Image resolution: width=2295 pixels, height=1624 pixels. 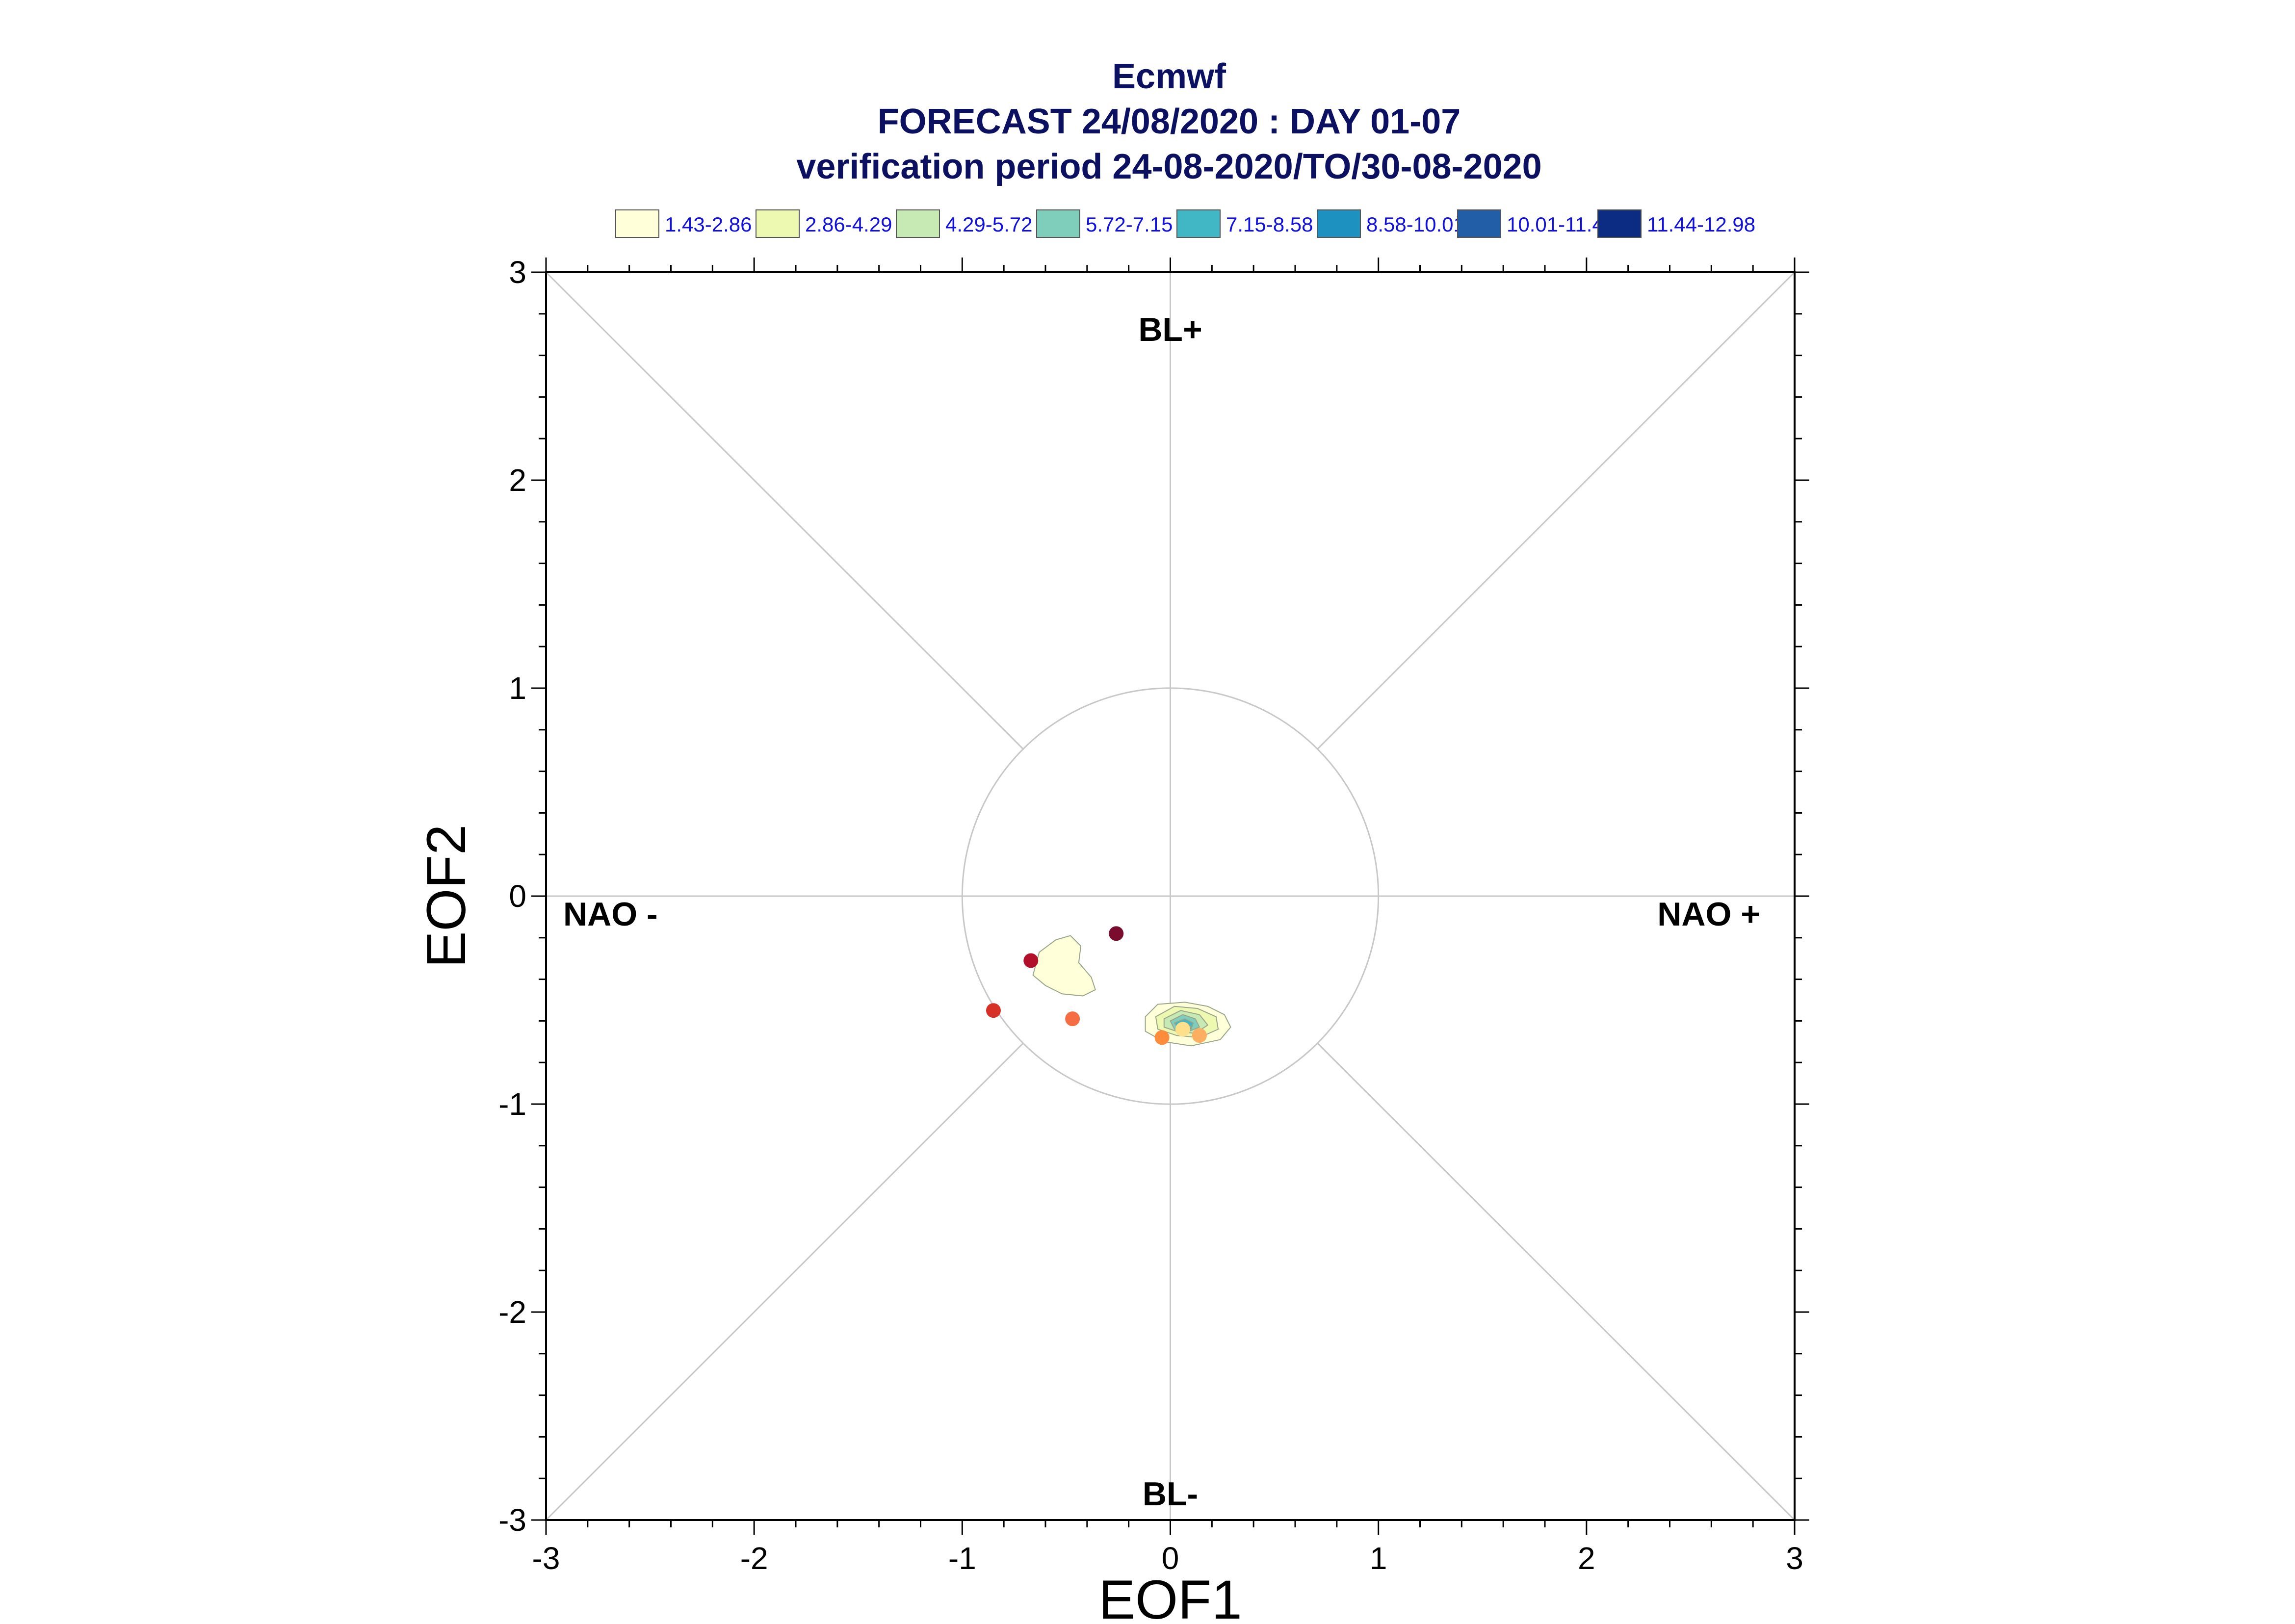 I want to click on x-tick-label: 0, so click(x=1170, y=1558).